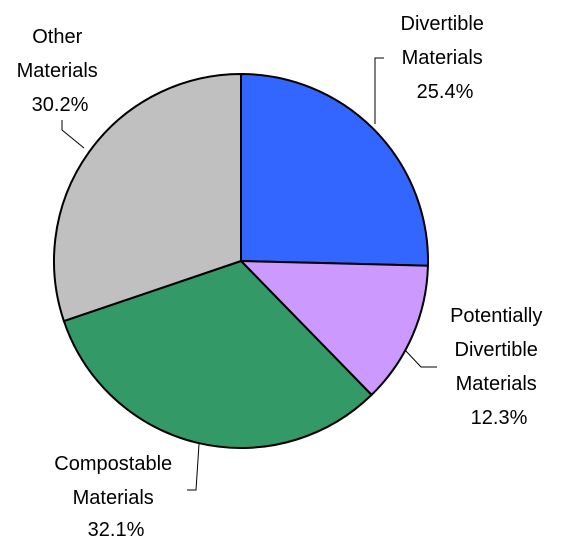 The height and width of the screenshot is (538, 561). What do you see at coordinates (499, 418) in the screenshot?
I see `label-potentially-divertible-percent: 12.3%` at bounding box center [499, 418].